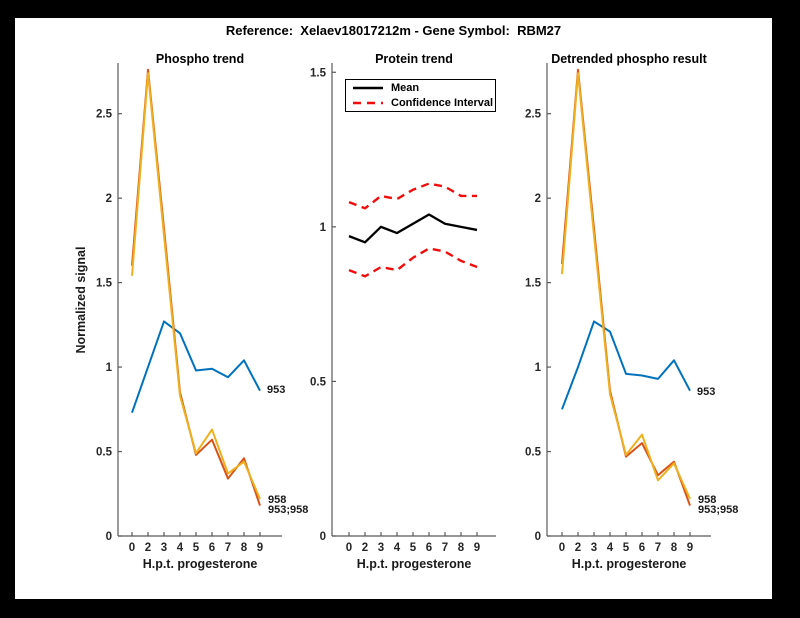 The height and width of the screenshot is (618, 800). Describe the element at coordinates (610, 548) in the screenshot. I see `detrended-phospho-result-x-tick-label: 4` at that location.